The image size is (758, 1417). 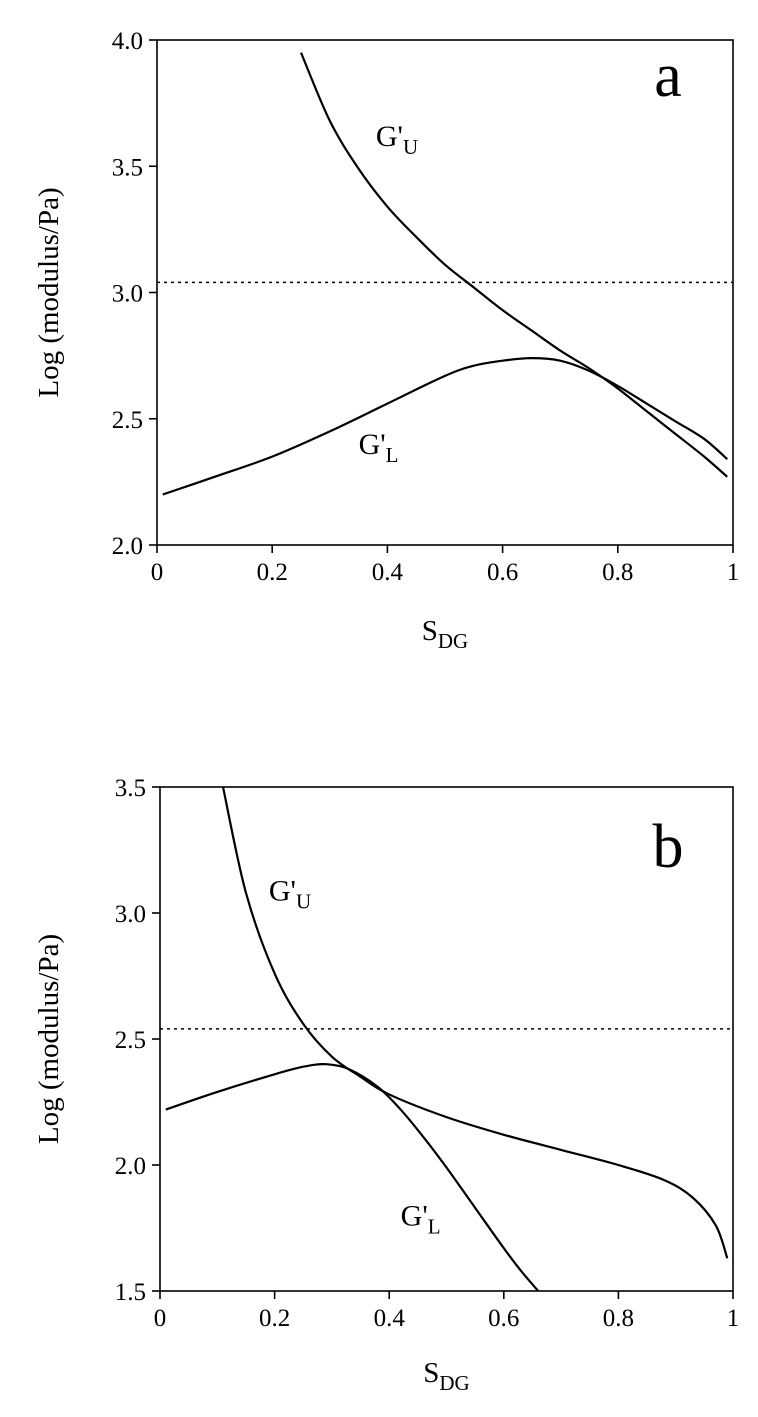 What do you see at coordinates (130, 1292) in the screenshot?
I see `y-tick-label: 1.5` at bounding box center [130, 1292].